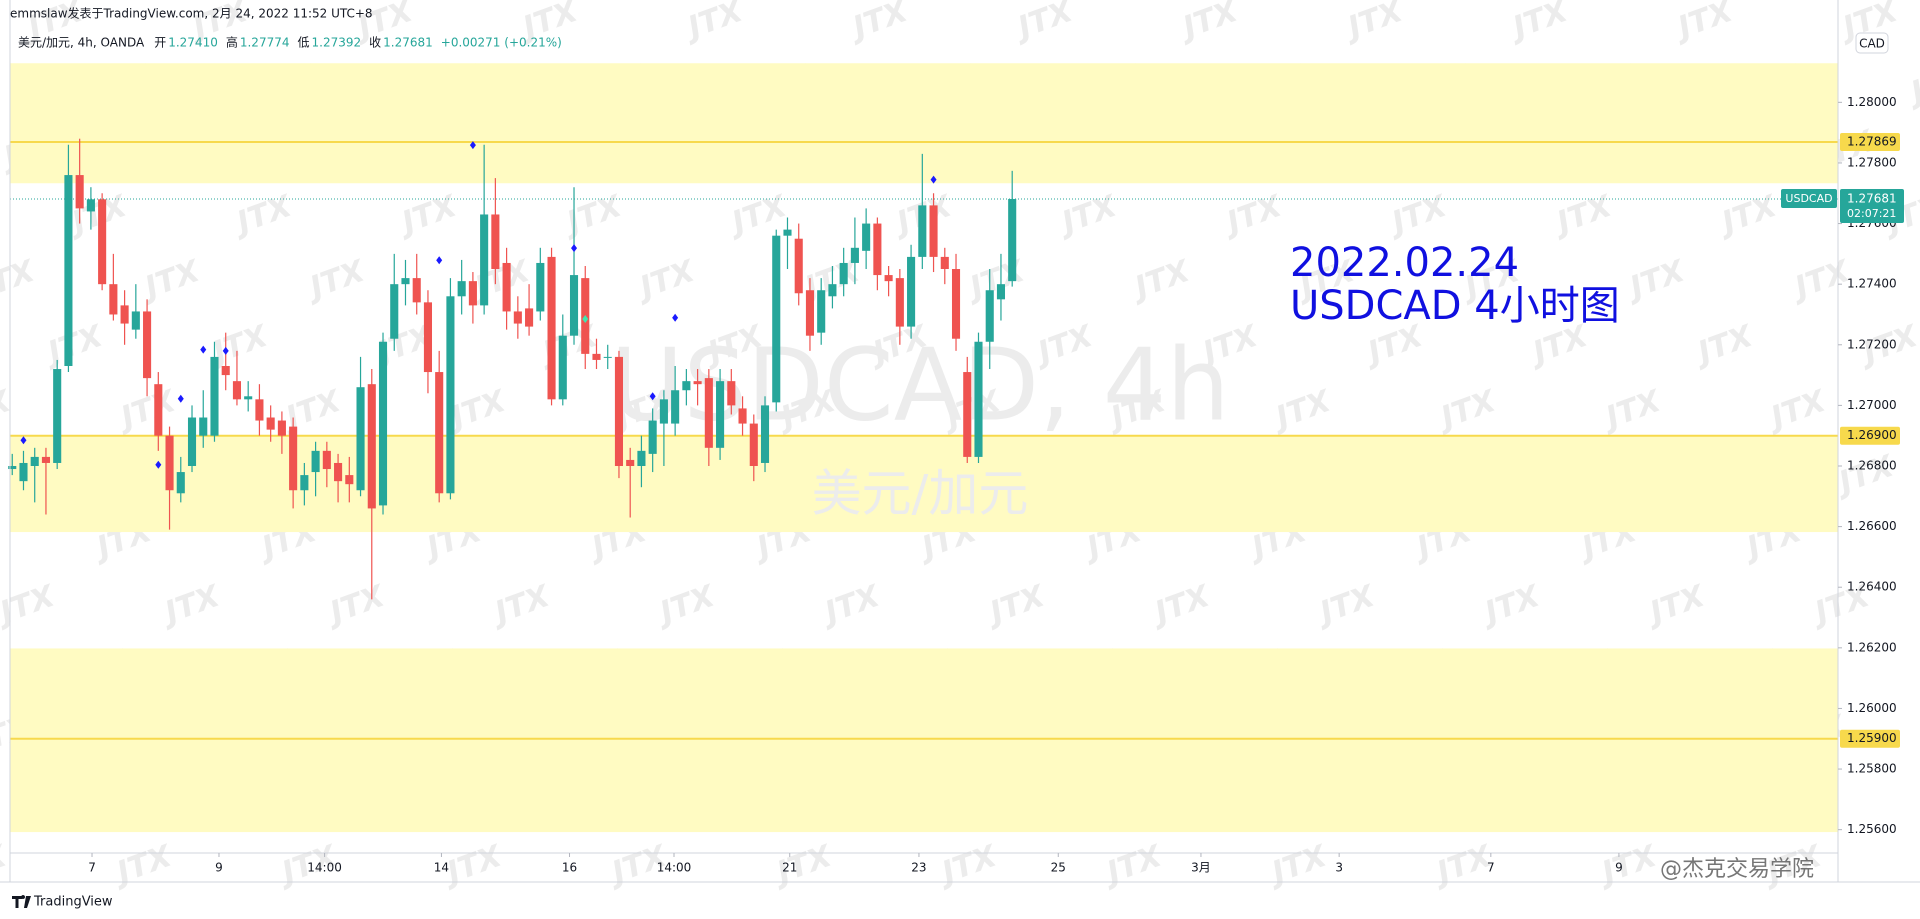  I want to click on x-tick-label: 16, so click(569, 868).